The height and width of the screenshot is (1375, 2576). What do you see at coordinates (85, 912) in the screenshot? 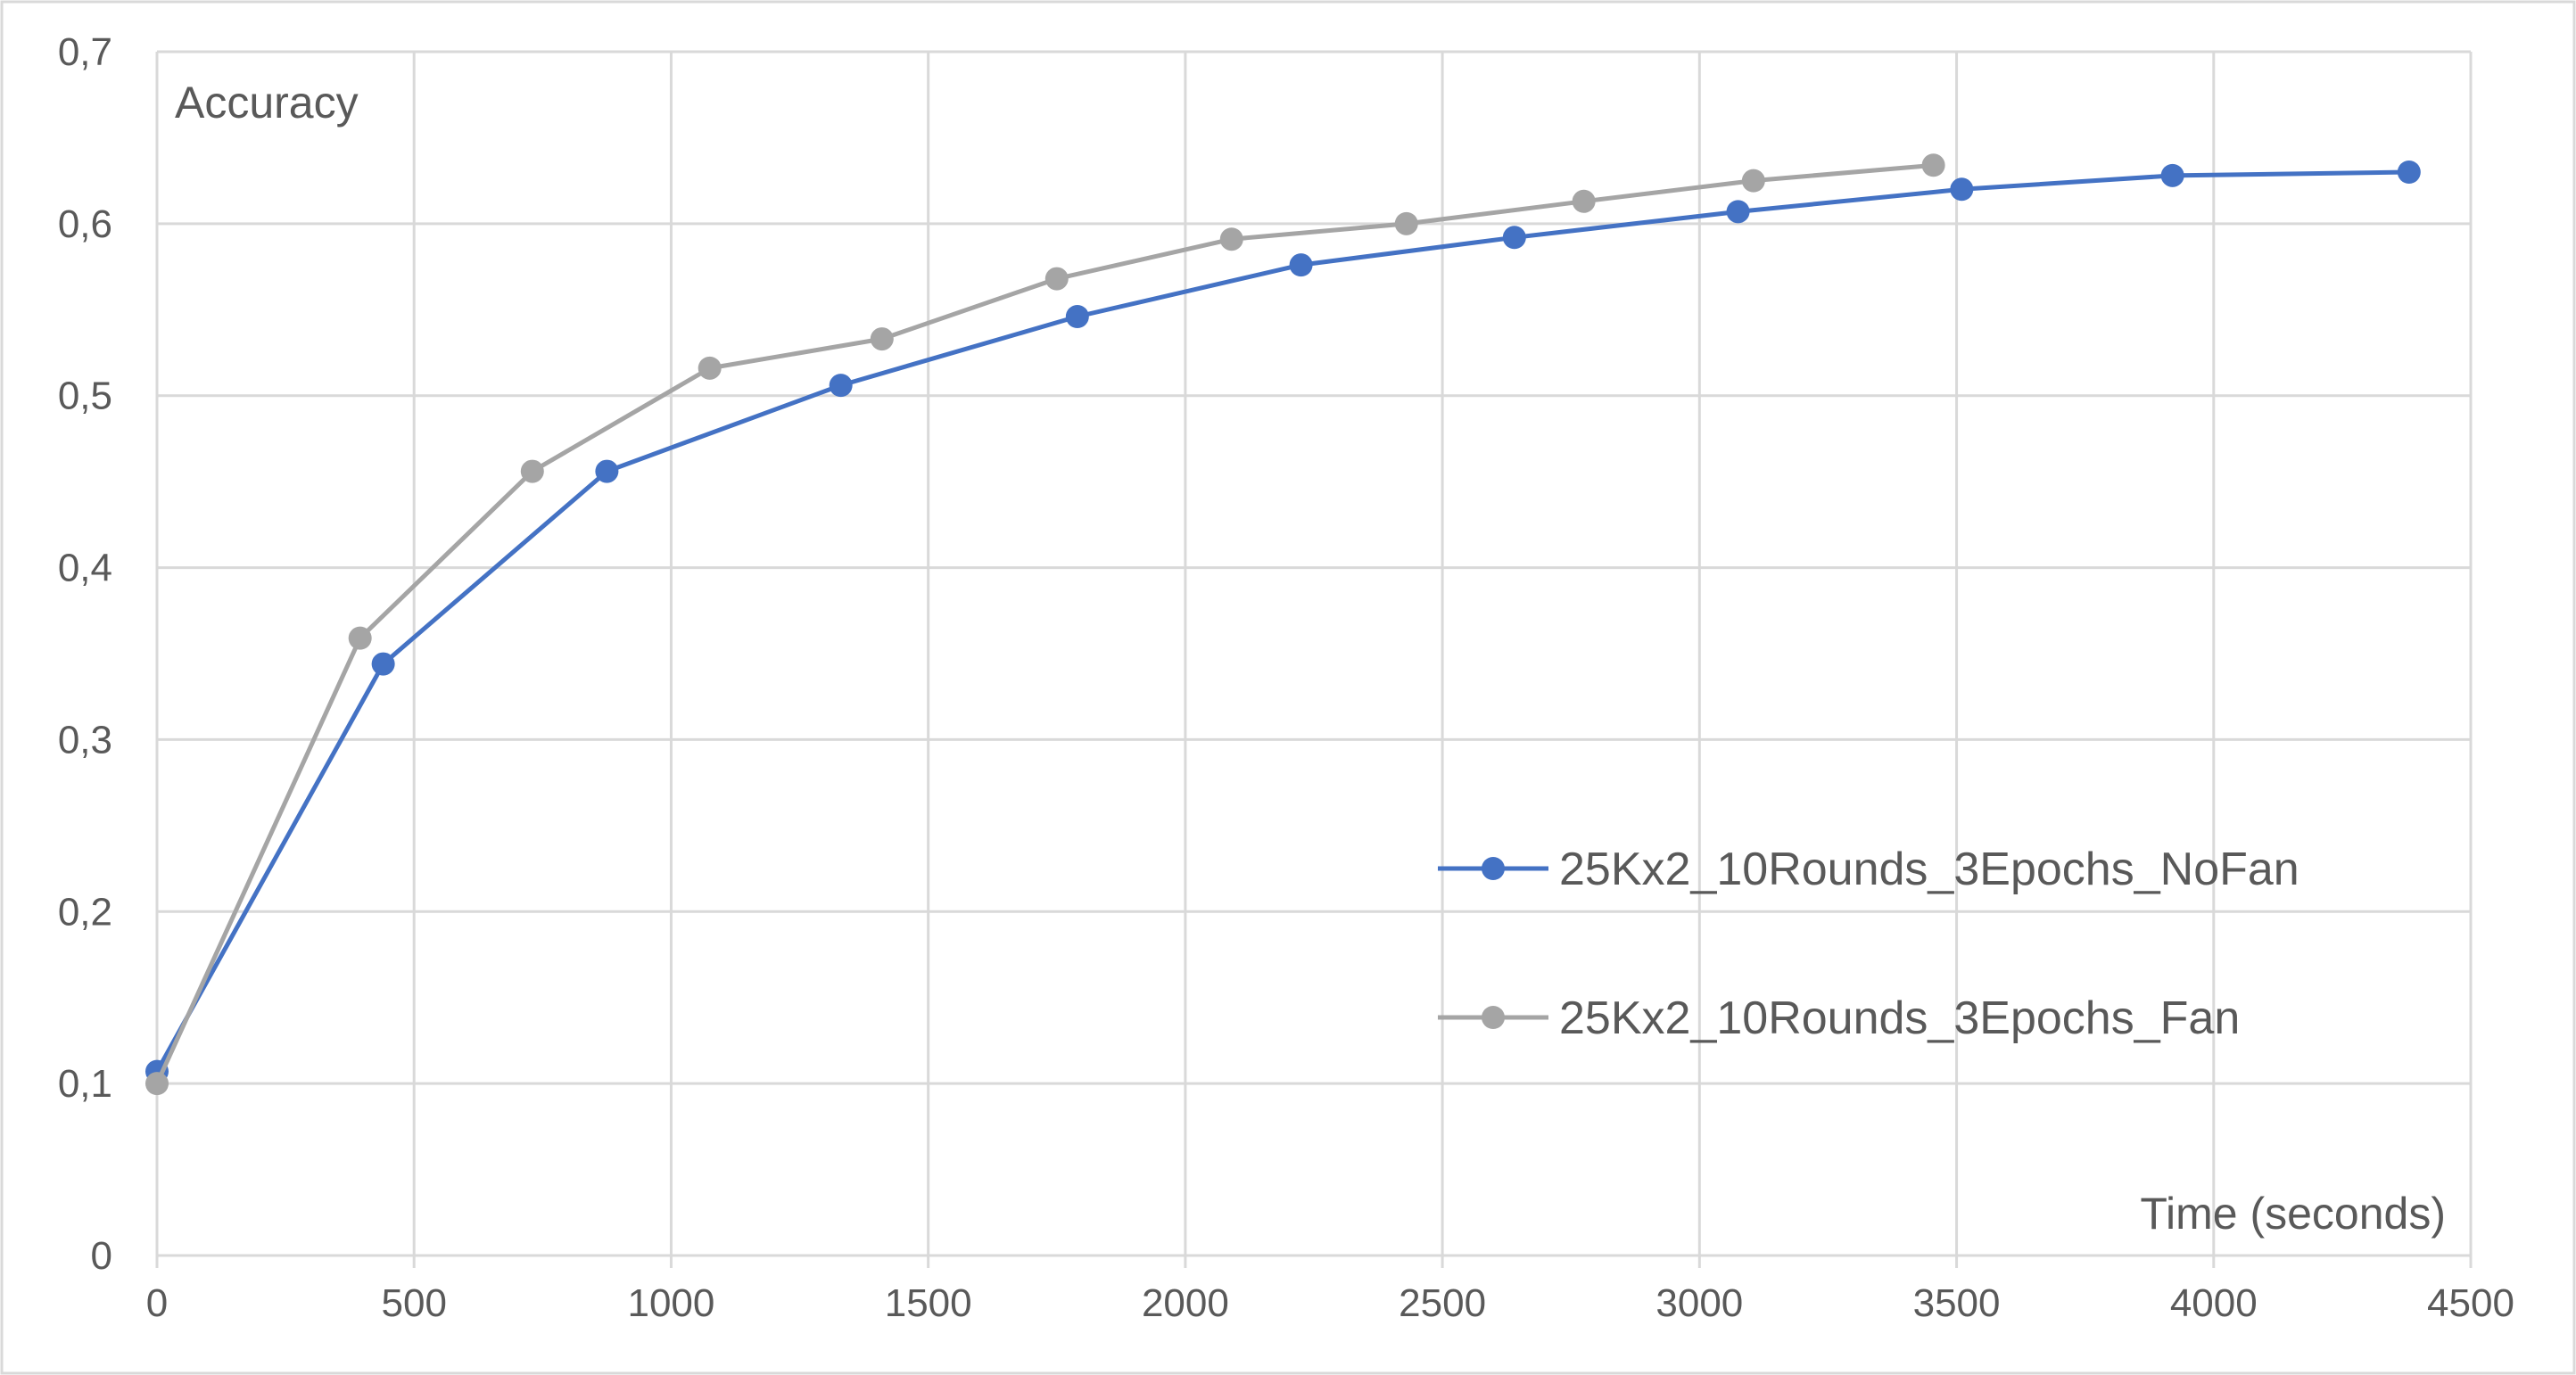
I see `y-tick-label: 0,2` at bounding box center [85, 912].